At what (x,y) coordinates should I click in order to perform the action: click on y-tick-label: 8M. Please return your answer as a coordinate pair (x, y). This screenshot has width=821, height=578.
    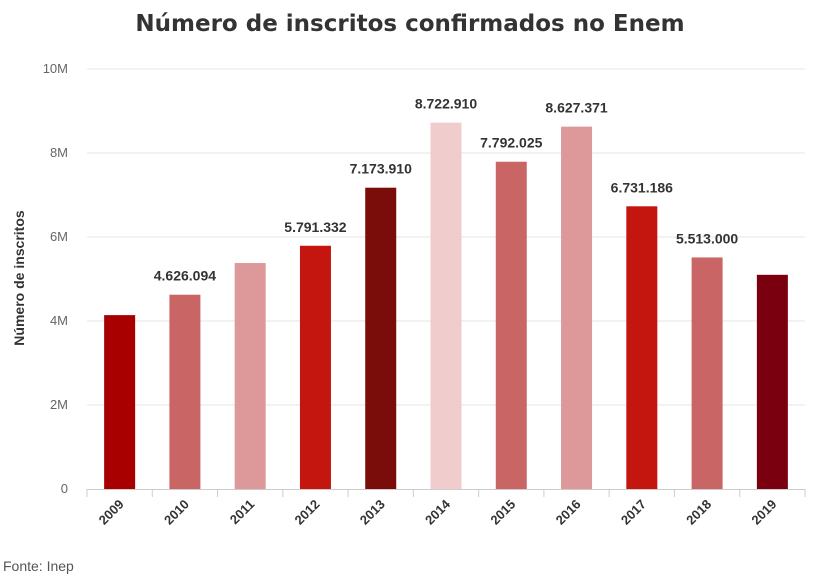
    Looking at the image, I should click on (59, 152).